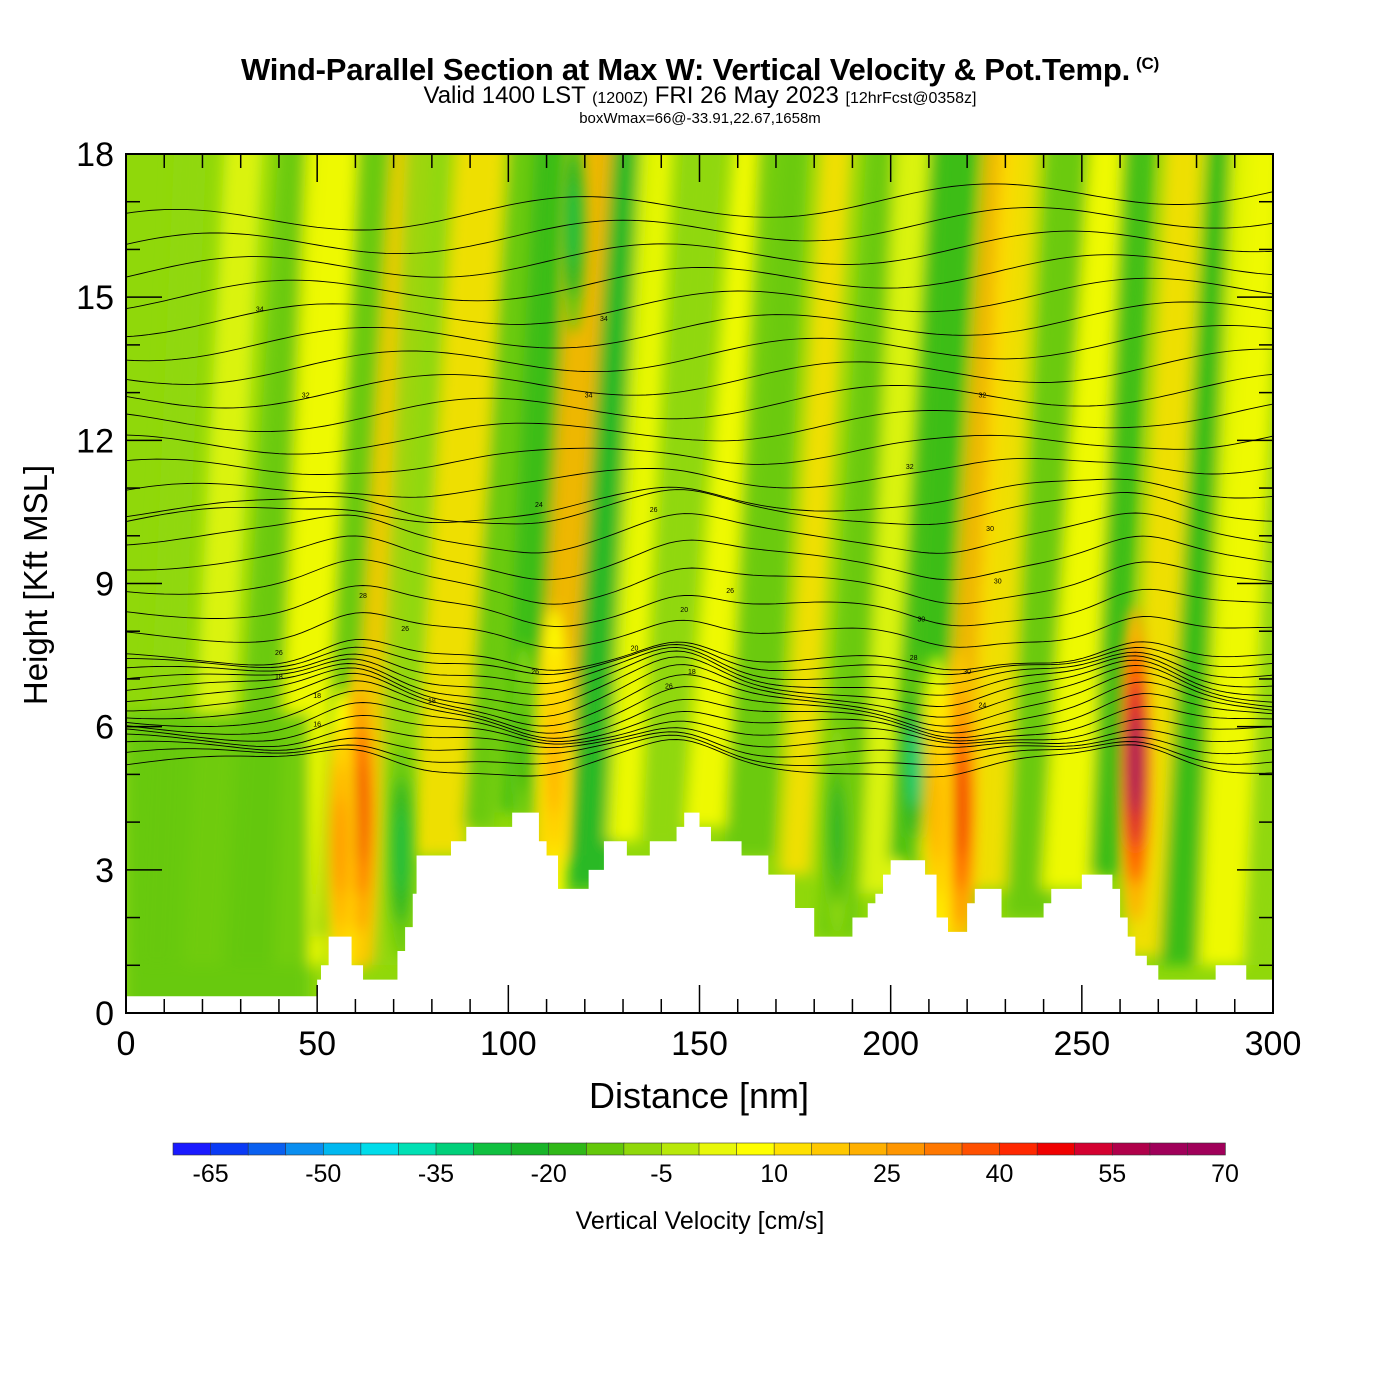  Describe the element at coordinates (1273, 1044) in the screenshot. I see `x-tick-label: 300` at that location.